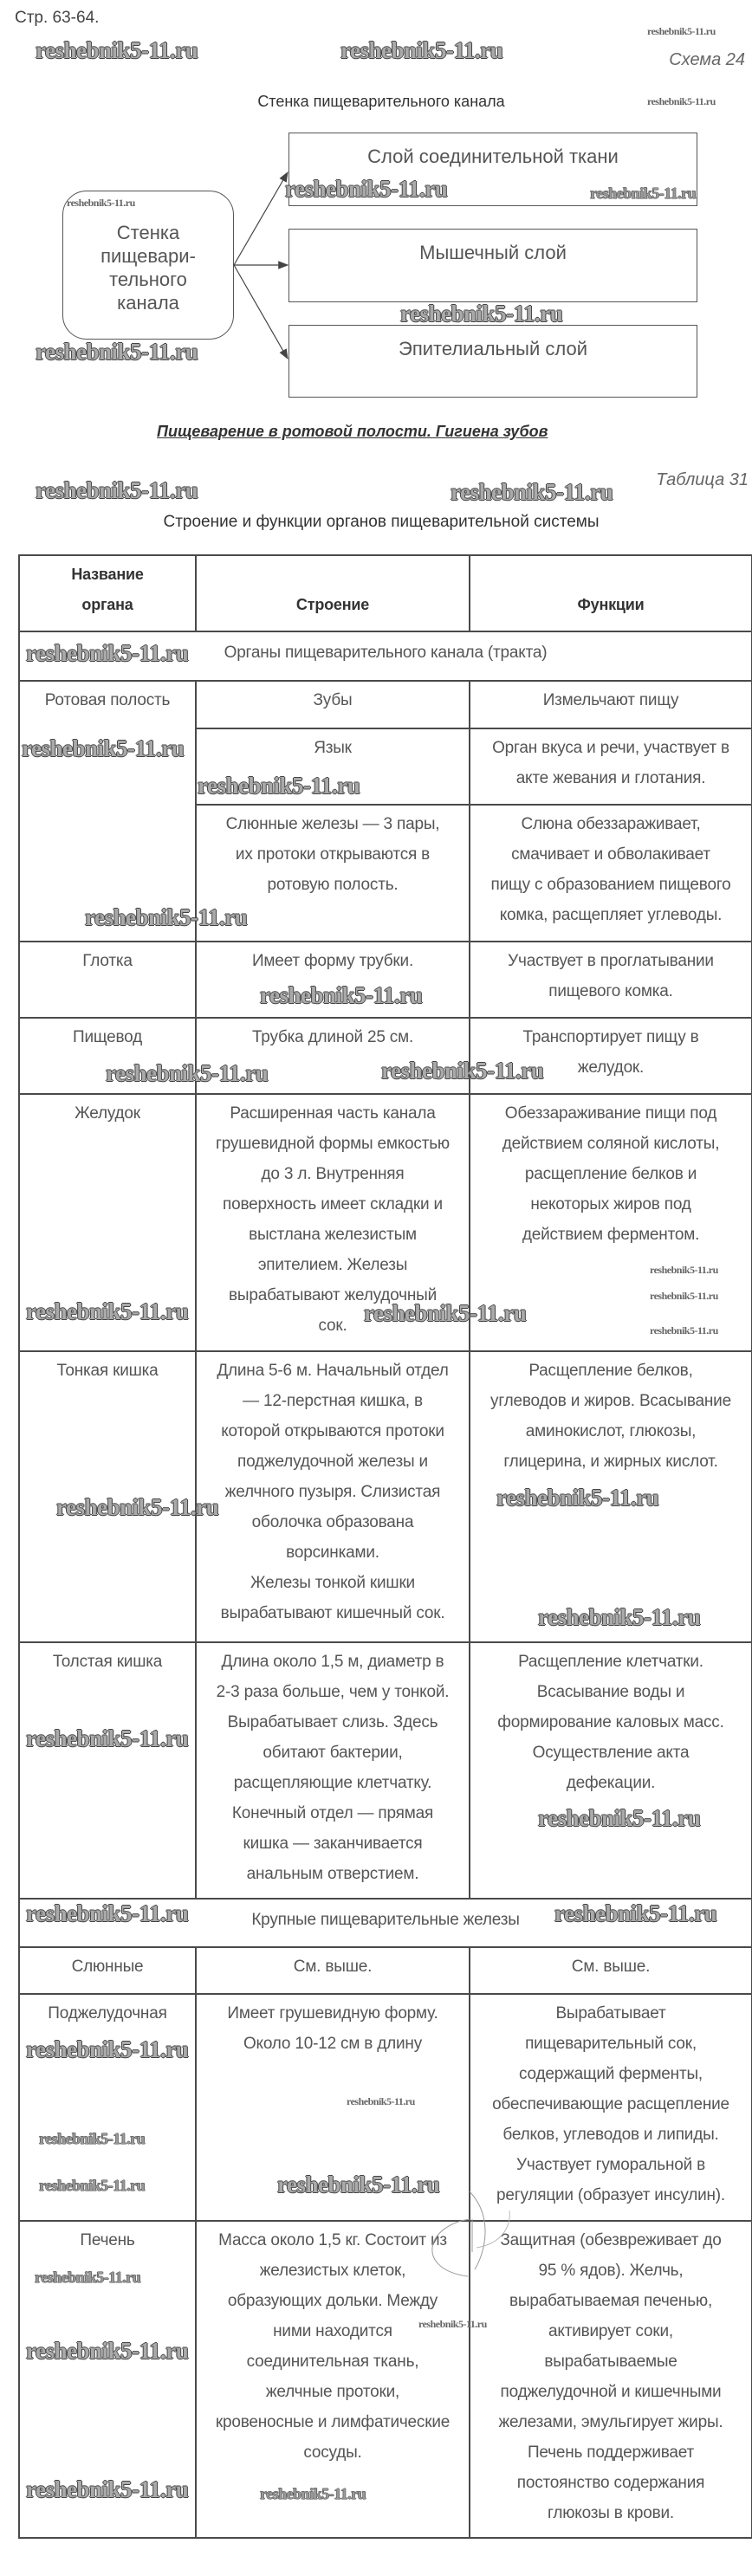 The image size is (752, 2576). Describe the element at coordinates (470, 2234) in the screenshot. I see `pen-scribble` at that location.